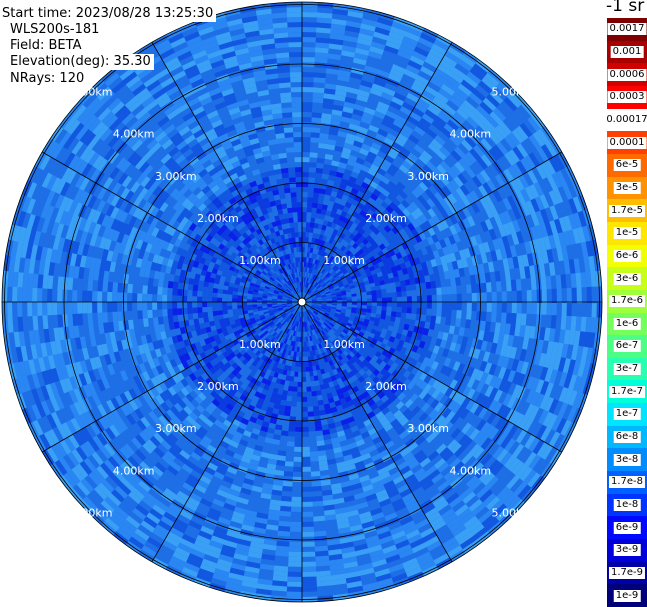 Image resolution: width=647 pixels, height=607 pixels. Describe the element at coordinates (627, 142) in the screenshot. I see `colorbar-tick-label: 0.0001` at that location.